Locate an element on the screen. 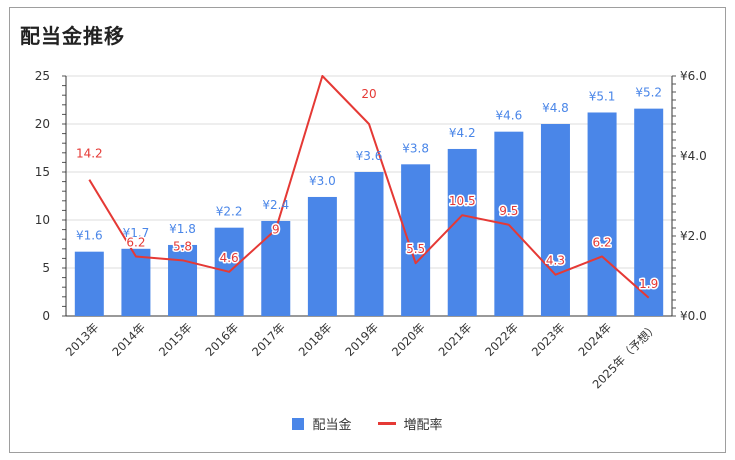 The height and width of the screenshot is (460, 735). line-data-label: 1.9 is located at coordinates (648, 284).